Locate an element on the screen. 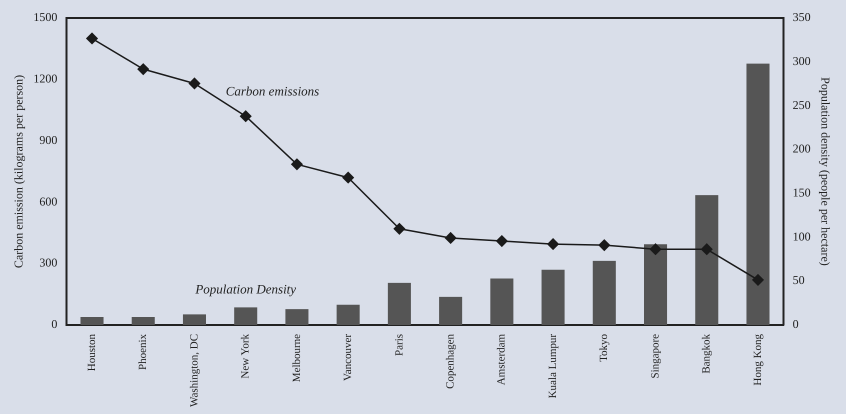 Image resolution: width=846 pixels, height=414 pixels. y2-tick-label: 100 is located at coordinates (801, 236).